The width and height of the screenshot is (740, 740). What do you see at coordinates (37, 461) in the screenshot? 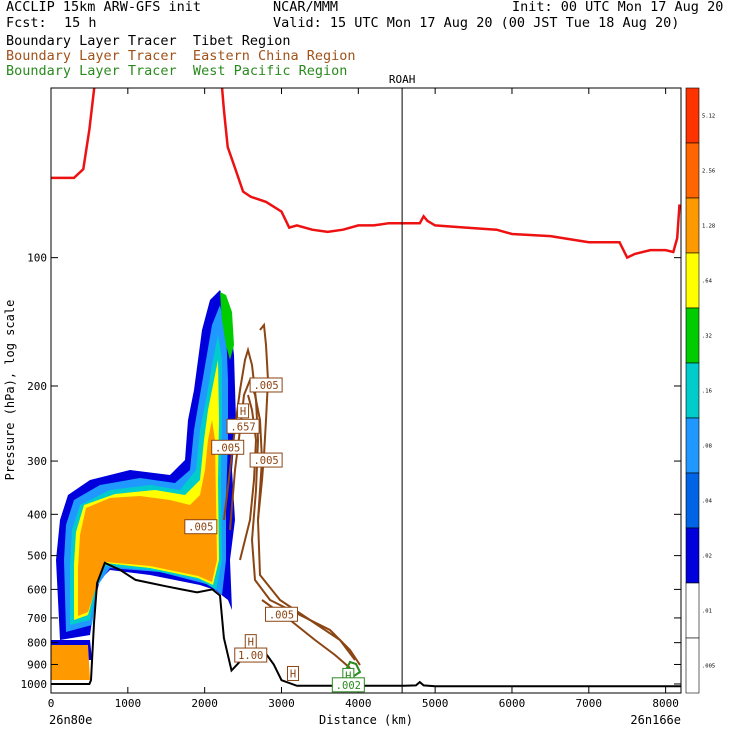
I see `y-tick-label: 300` at bounding box center [37, 461].